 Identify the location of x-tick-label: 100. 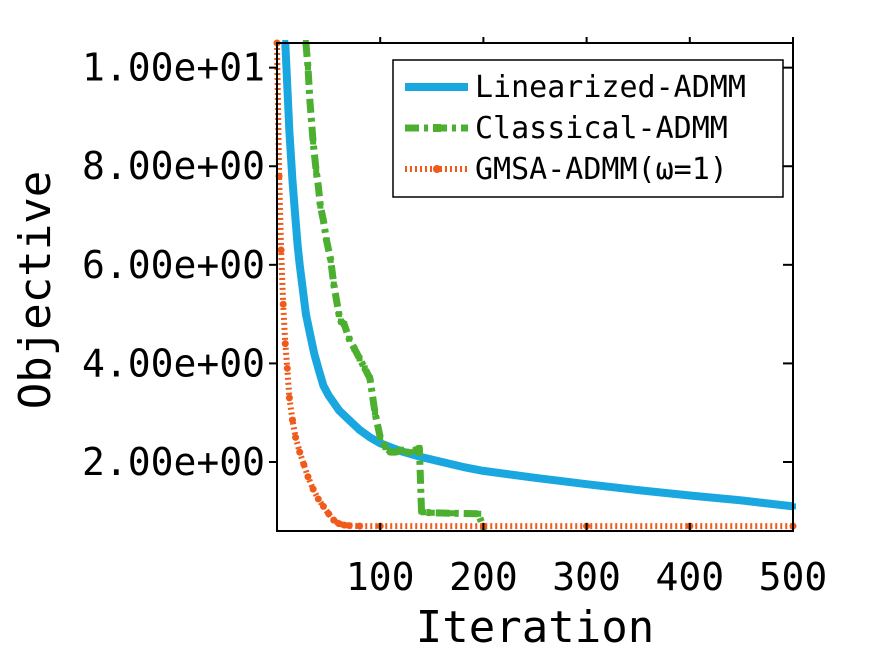
(380, 577).